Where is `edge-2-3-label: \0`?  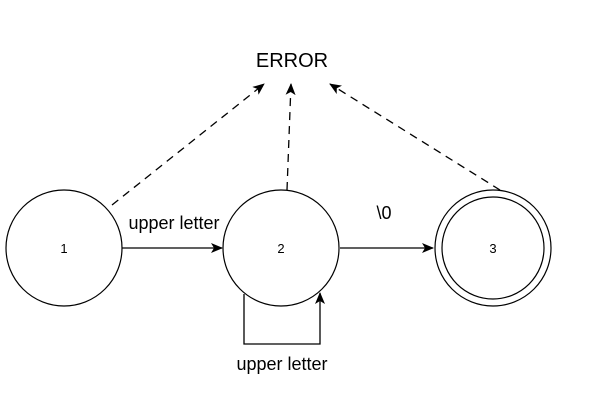
edge-2-3-label: \0 is located at coordinates (383, 213).